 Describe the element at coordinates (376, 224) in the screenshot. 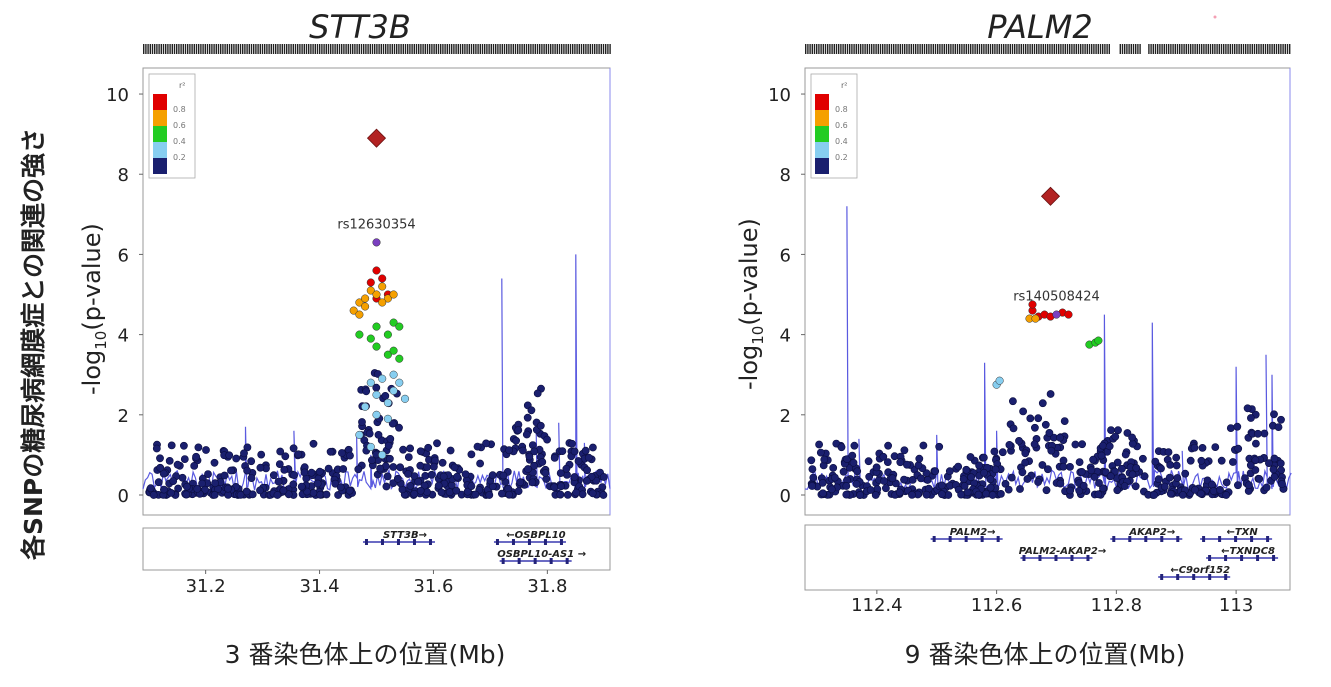

I see `lead-snp-label: rs12630354` at that location.